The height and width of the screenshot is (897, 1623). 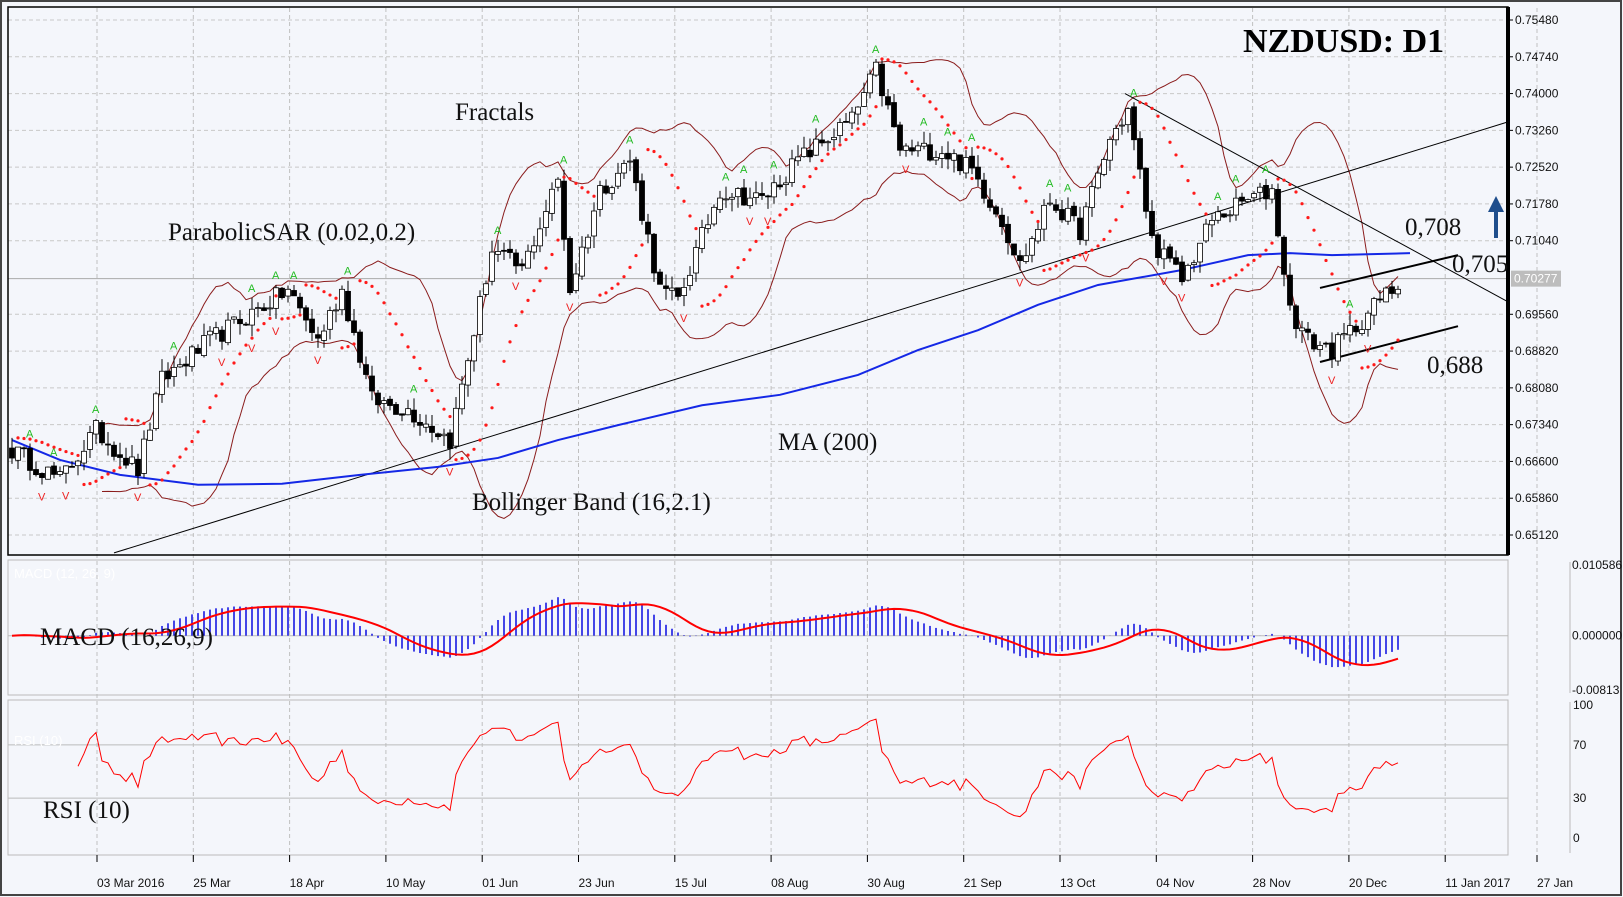 What do you see at coordinates (1537, 130) in the screenshot?
I see `price-tick-label: 0.73260` at bounding box center [1537, 130].